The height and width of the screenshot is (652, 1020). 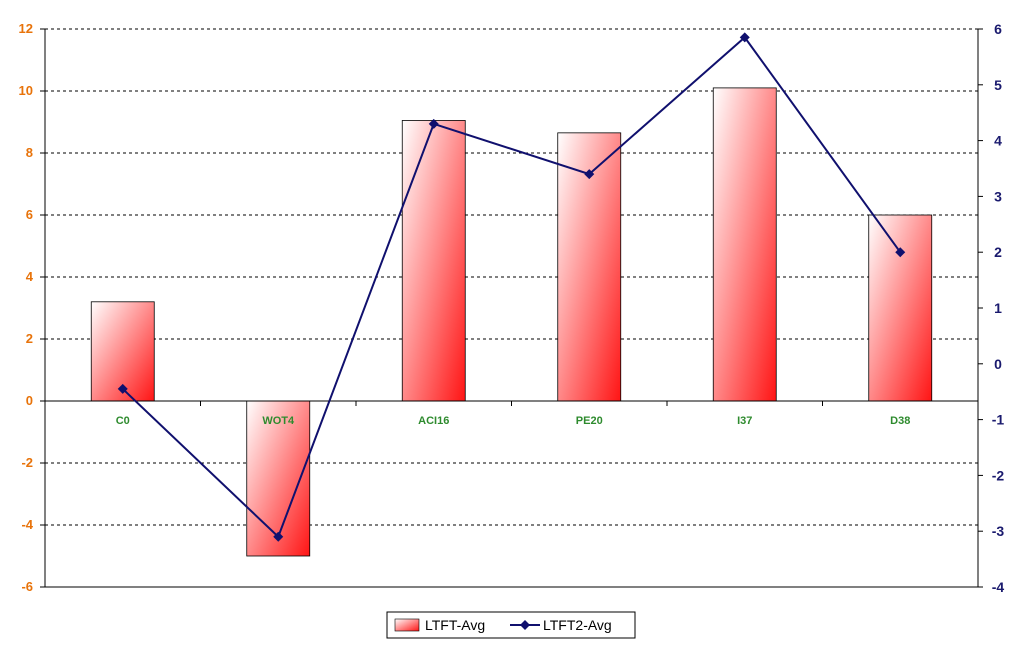 What do you see at coordinates (122, 388) in the screenshot?
I see `line-point-c0` at bounding box center [122, 388].